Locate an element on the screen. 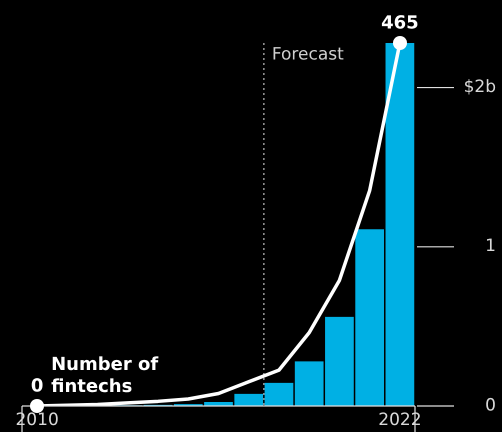  series-label: Number of fintechs is located at coordinates (104, 375).